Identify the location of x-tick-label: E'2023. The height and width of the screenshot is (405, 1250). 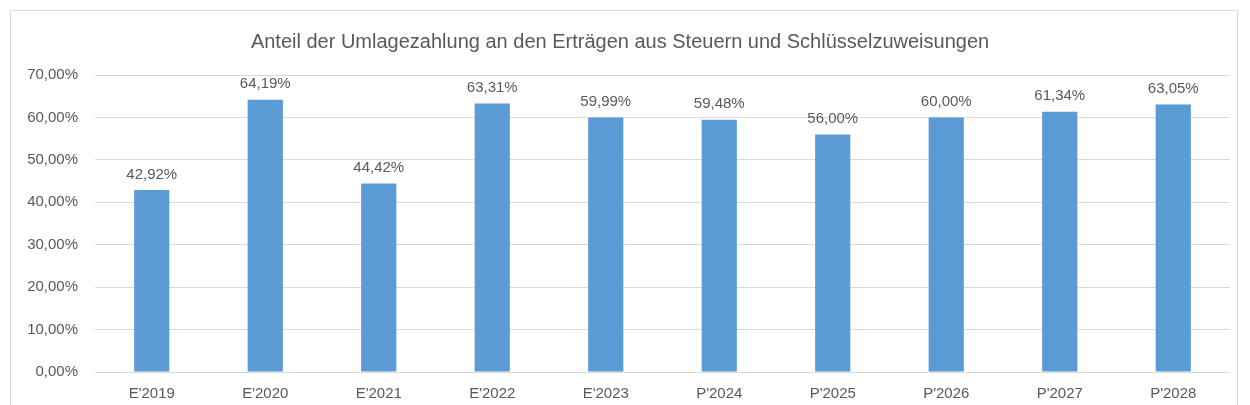
(605, 393).